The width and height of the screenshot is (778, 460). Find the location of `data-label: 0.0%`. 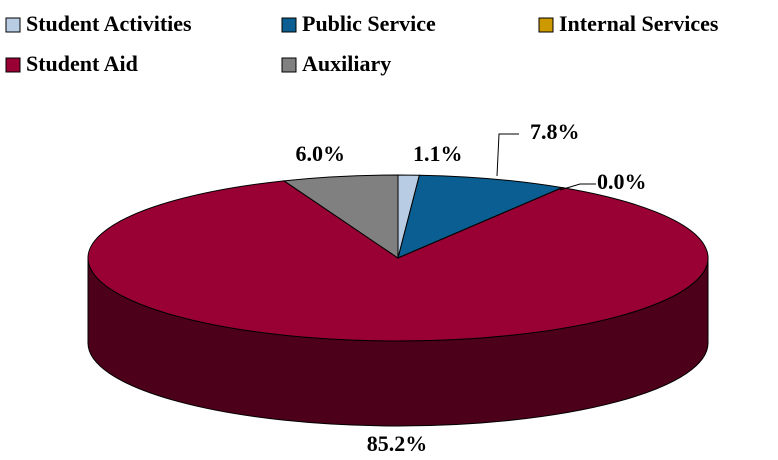

data-label: 0.0% is located at coordinates (622, 181).